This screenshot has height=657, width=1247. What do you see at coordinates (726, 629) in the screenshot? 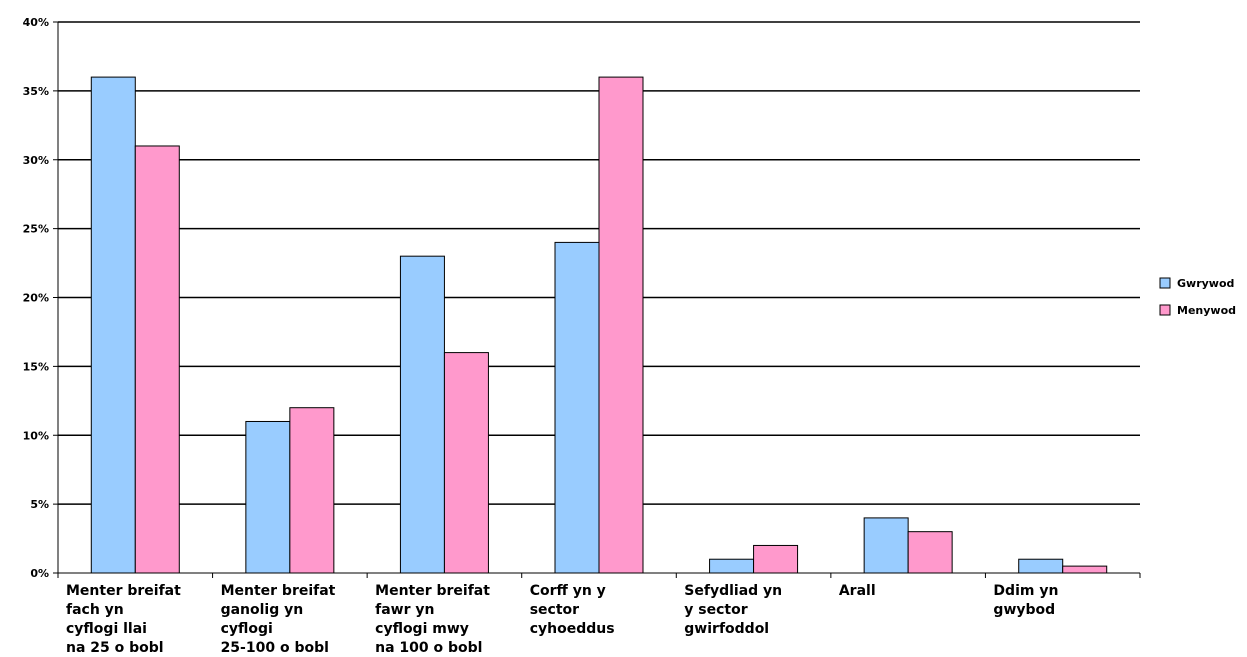
I see `category-label-line: gwirfoddol` at bounding box center [726, 629].